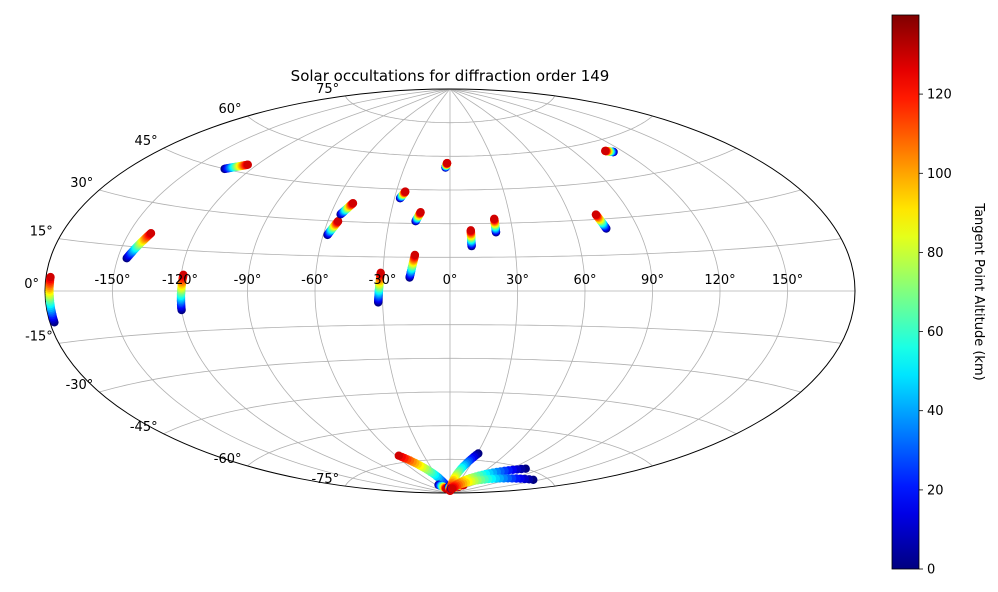 This screenshot has width=998, height=592. What do you see at coordinates (935, 490) in the screenshot?
I see `colorbar-tick-label: 20` at bounding box center [935, 490].